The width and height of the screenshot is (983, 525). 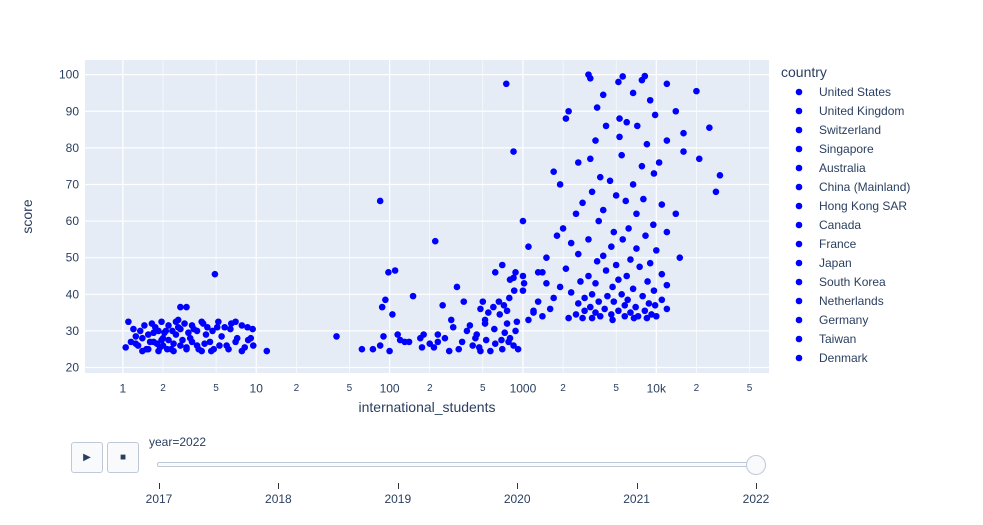 I want to click on x-tick-label: 10, so click(x=257, y=388).